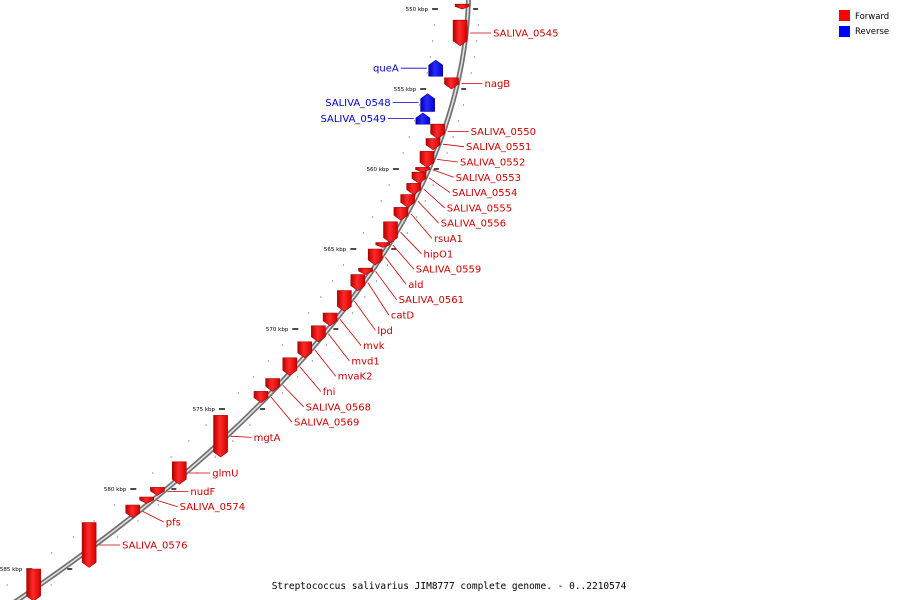 This screenshot has height=600, width=900. I want to click on tick-label: 560 kbp, so click(377, 170).